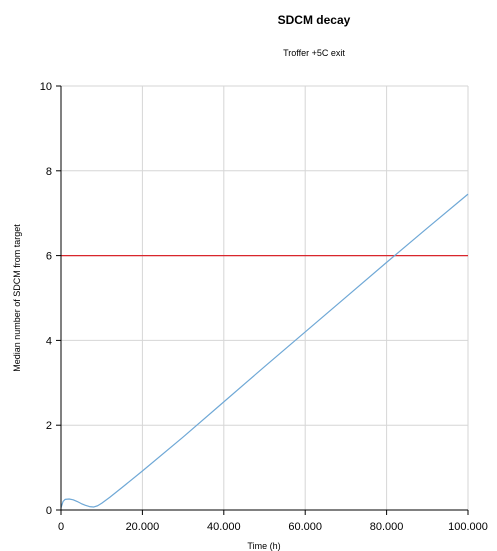 This screenshot has height=551, width=497. I want to click on y-tick-label: 2, so click(49, 426).